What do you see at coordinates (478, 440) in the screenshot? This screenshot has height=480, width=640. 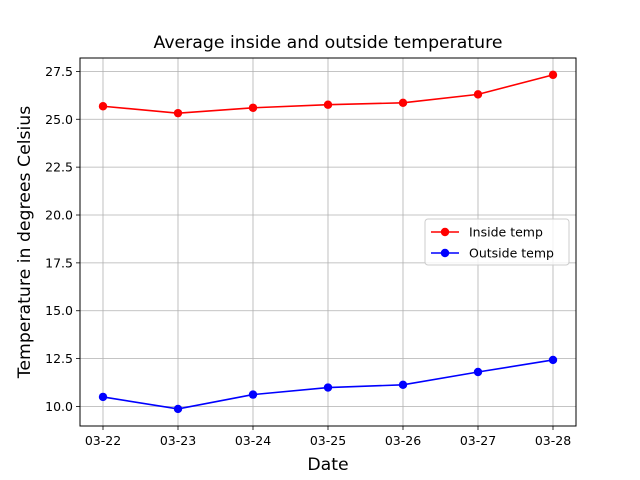 I see `x-tick-label: 03-27` at bounding box center [478, 440].